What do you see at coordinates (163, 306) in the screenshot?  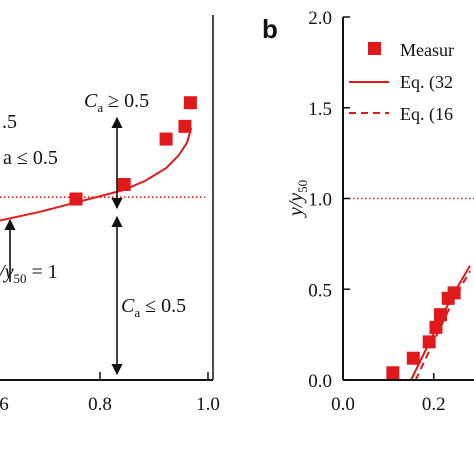 I see `annotation-ca-relation: ≤ 0.5` at bounding box center [163, 306].